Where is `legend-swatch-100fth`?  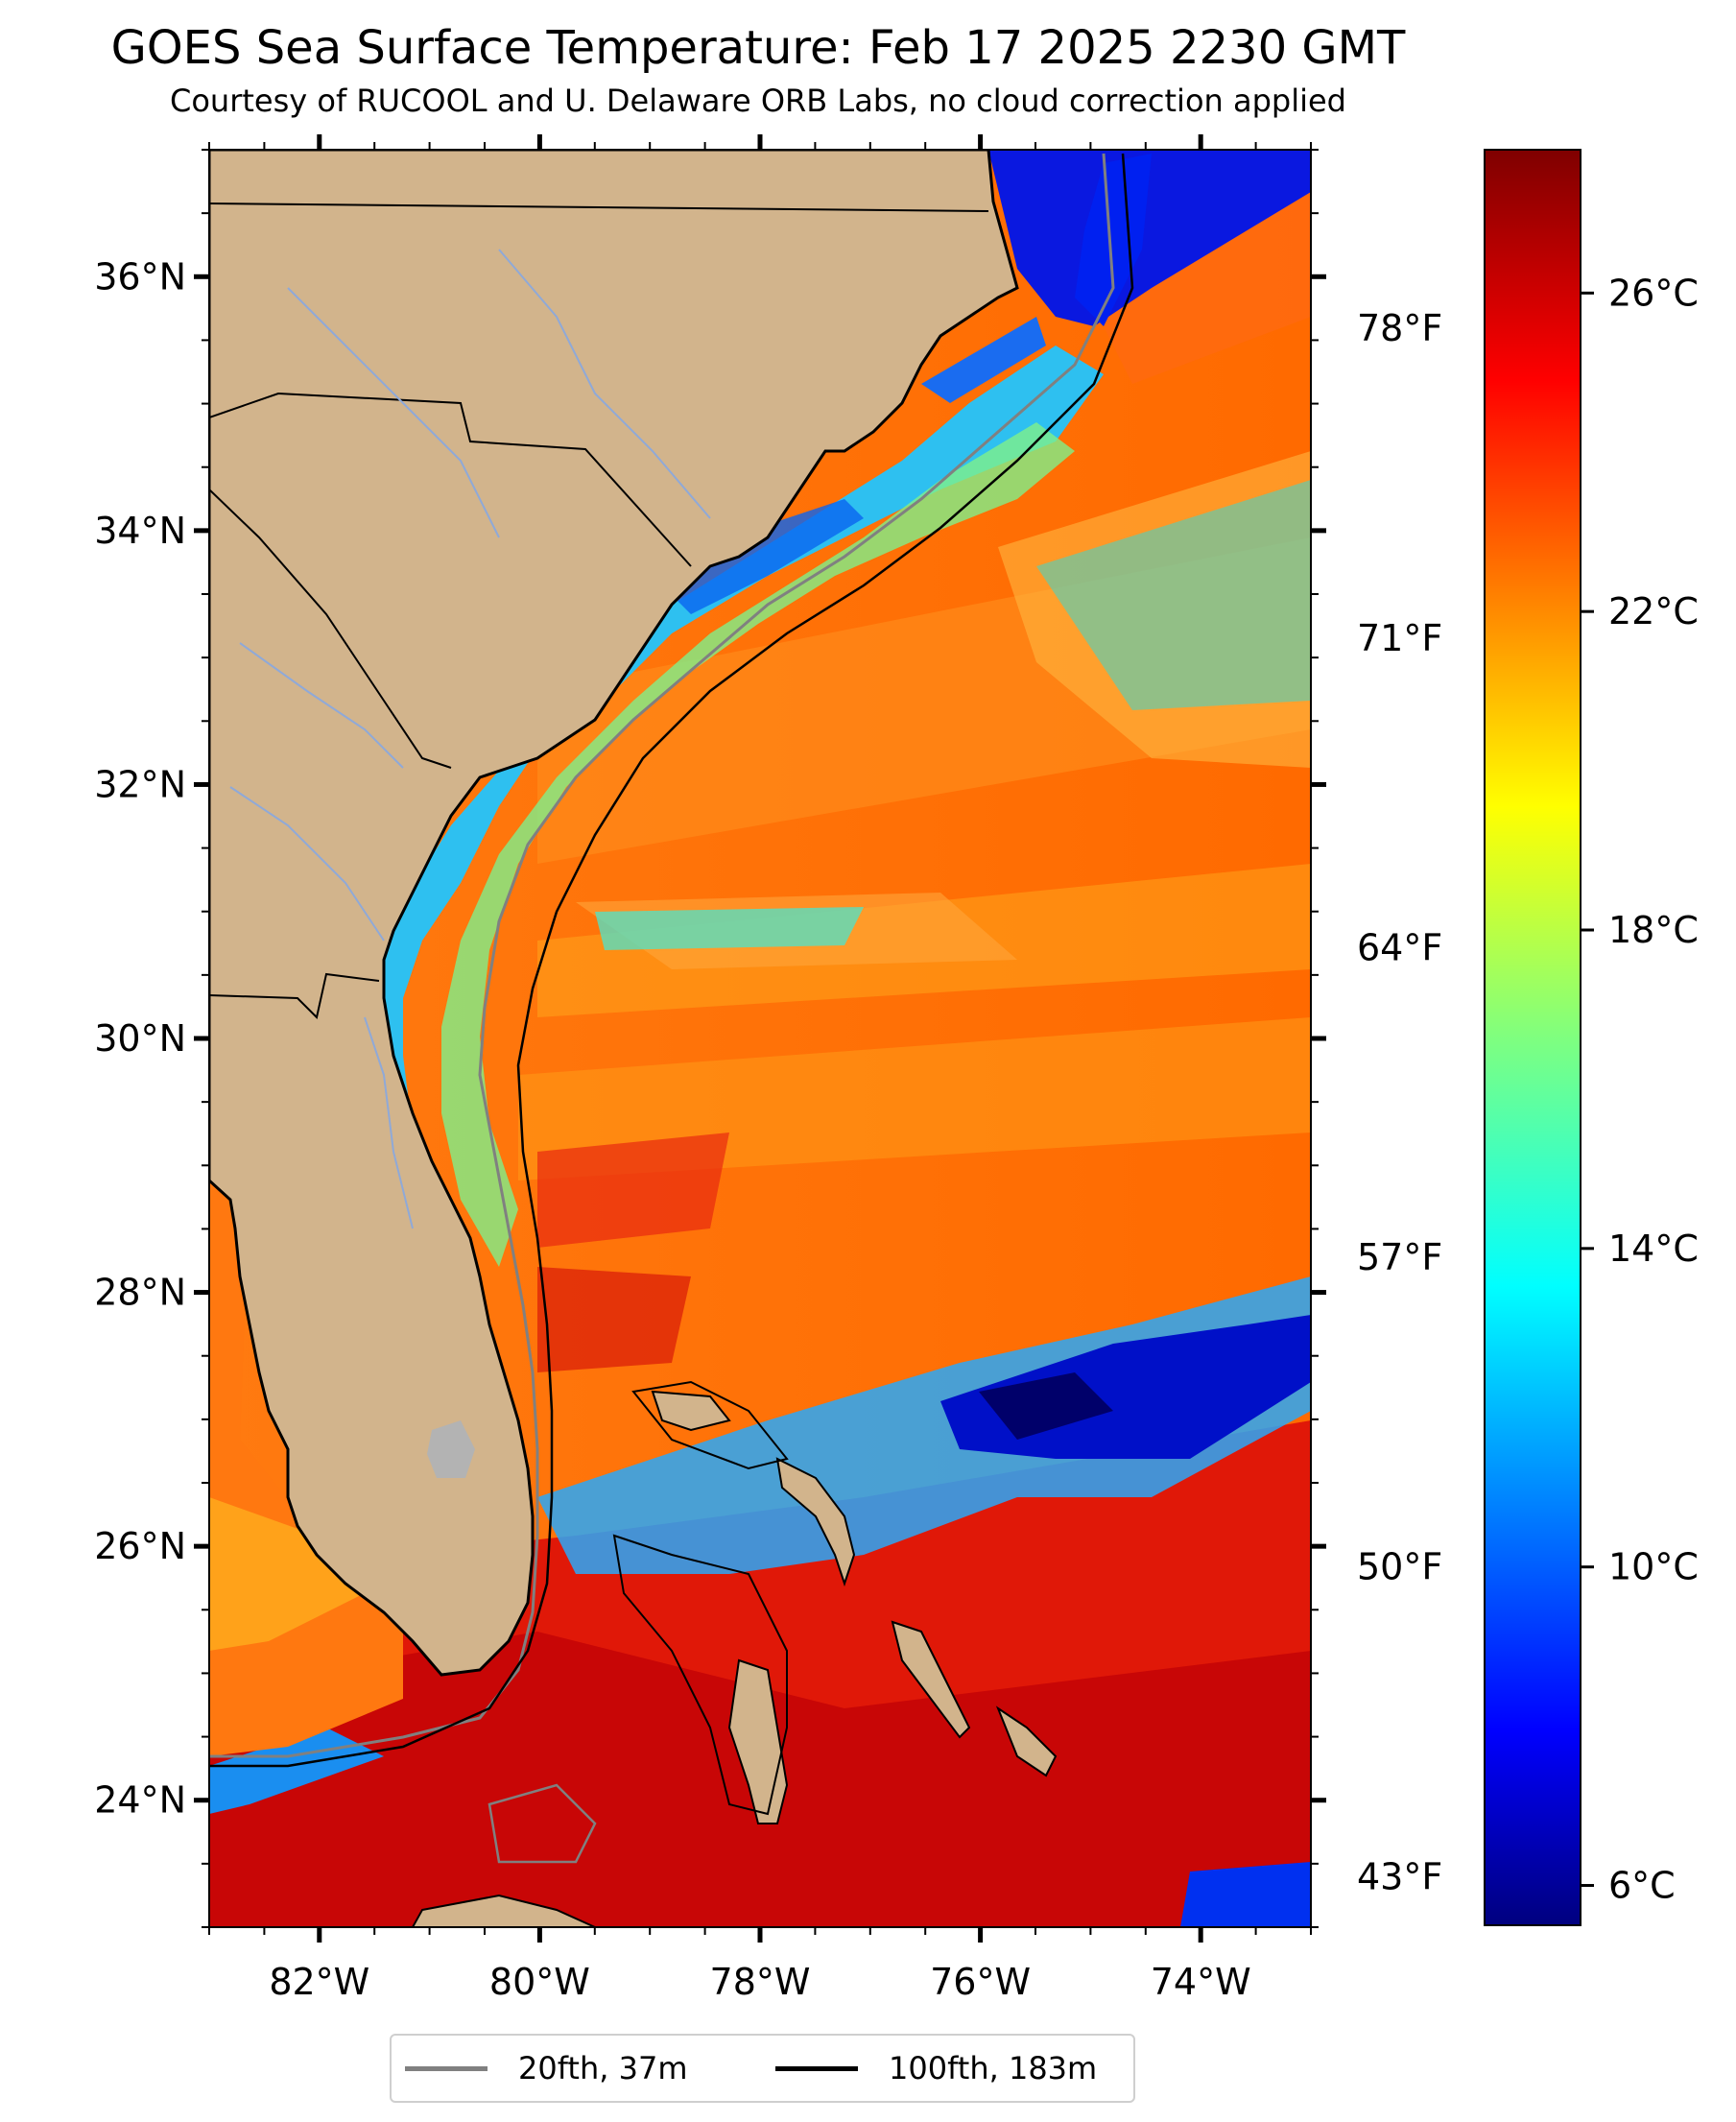
legend-swatch-100fth is located at coordinates (816, 2068).